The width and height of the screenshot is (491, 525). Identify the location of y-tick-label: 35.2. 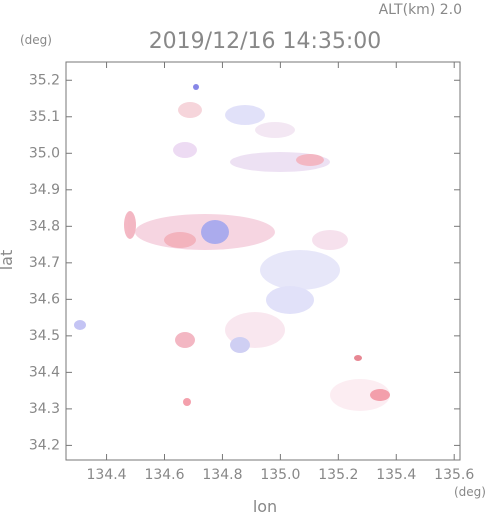
(44, 80).